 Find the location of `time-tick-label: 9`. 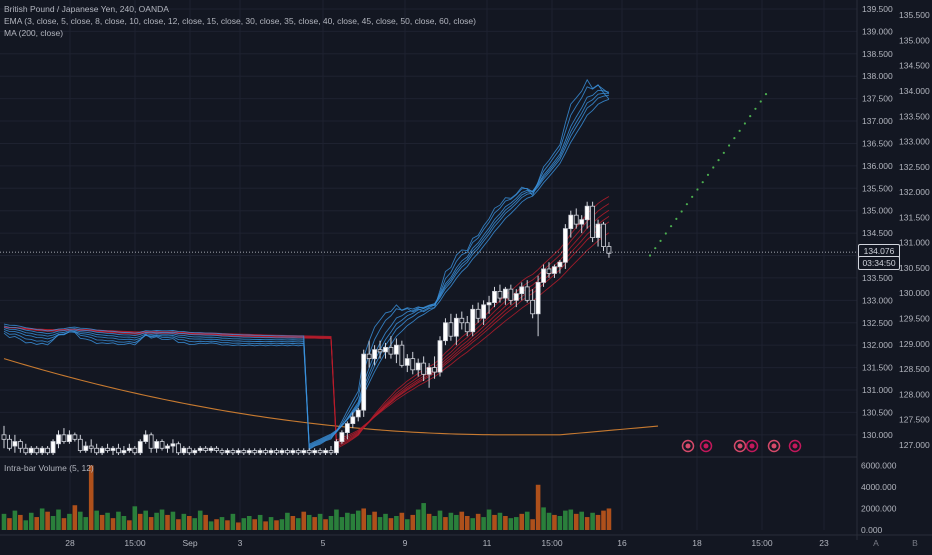

time-tick-label: 9 is located at coordinates (405, 543).